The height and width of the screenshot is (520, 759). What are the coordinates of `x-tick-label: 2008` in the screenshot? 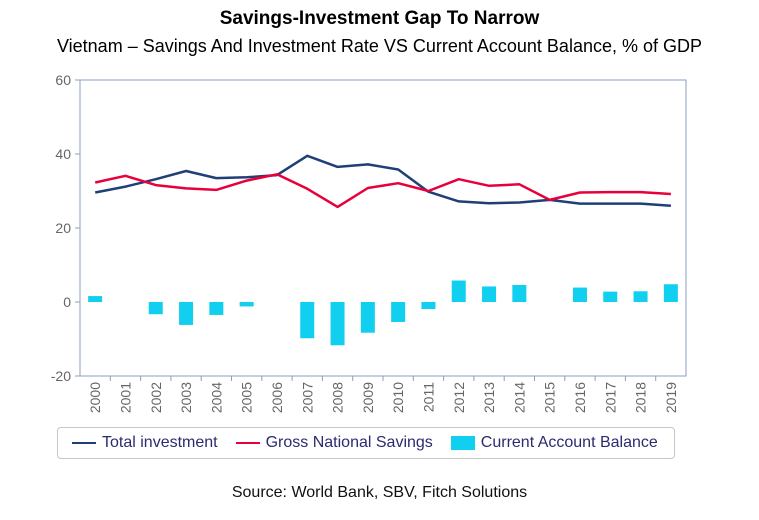 It's located at (338, 397).